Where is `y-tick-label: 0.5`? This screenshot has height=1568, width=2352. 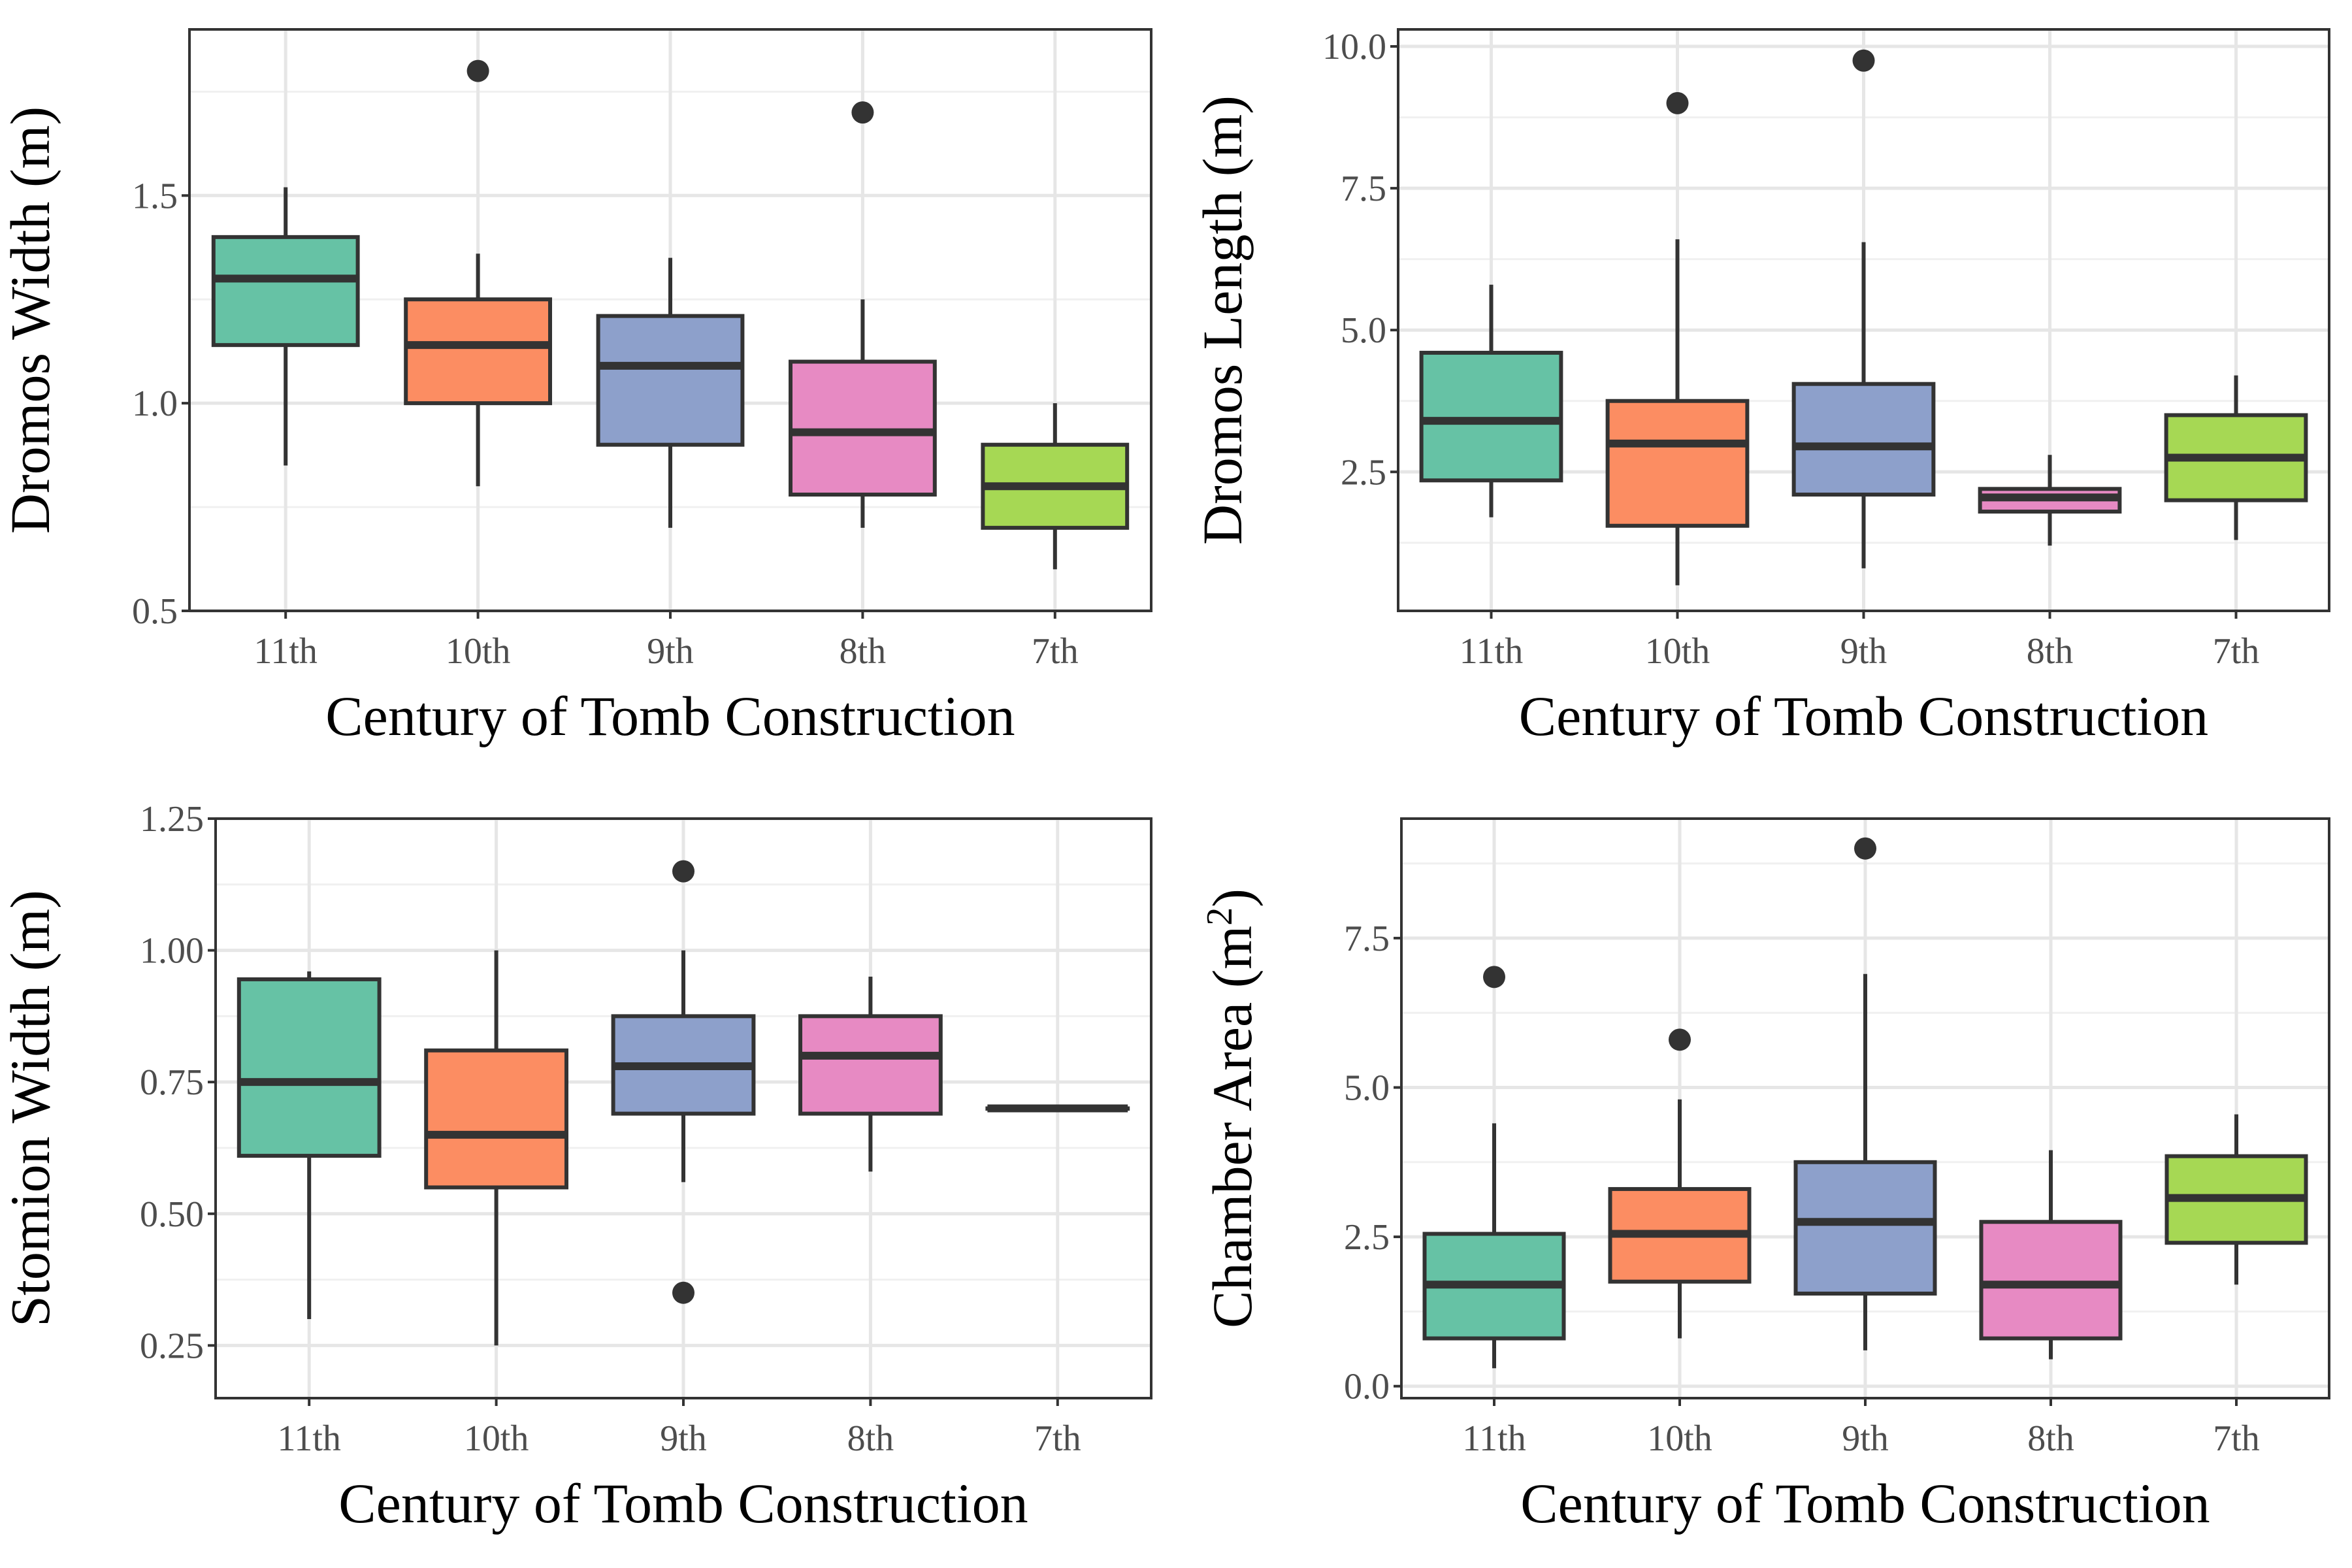 y-tick-label: 0.5 is located at coordinates (155, 611).